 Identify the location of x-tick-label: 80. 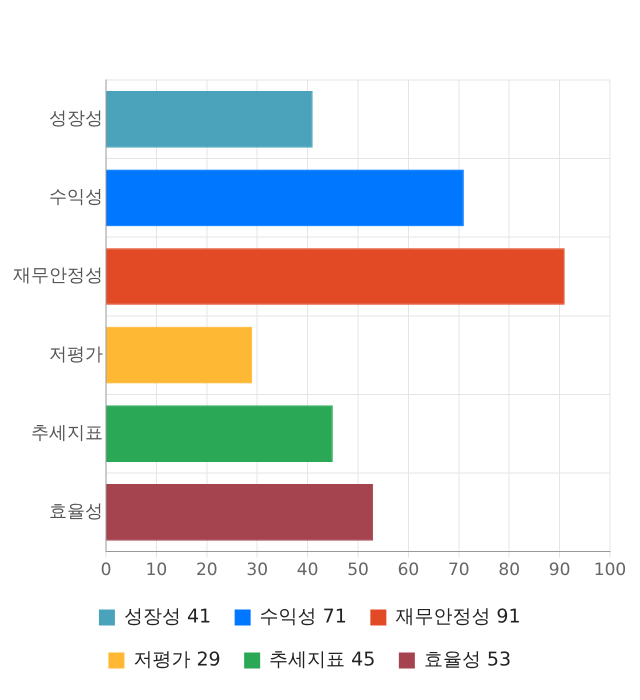
(509, 570).